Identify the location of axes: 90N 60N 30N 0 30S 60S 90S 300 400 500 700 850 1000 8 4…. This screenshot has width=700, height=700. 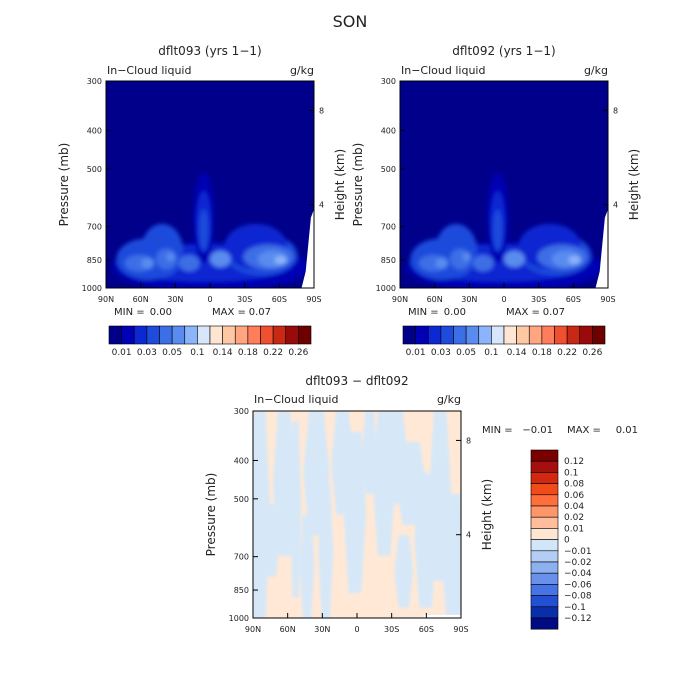
(202, 190).